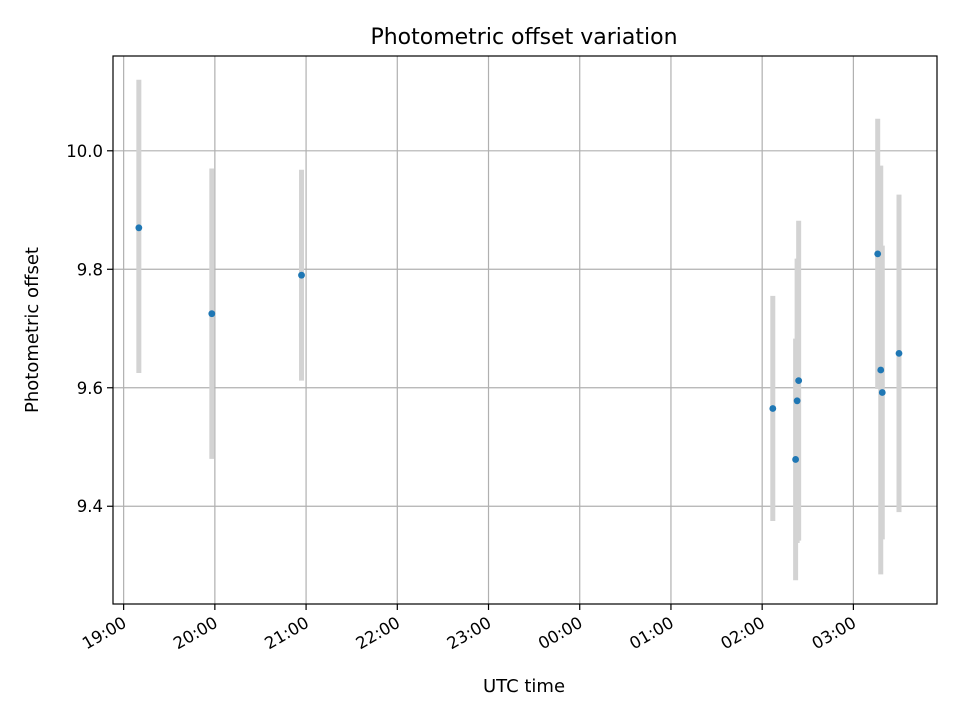 Image resolution: width=960 pixels, height=720 pixels. I want to click on y-tick-label: 9.6, so click(90, 388).